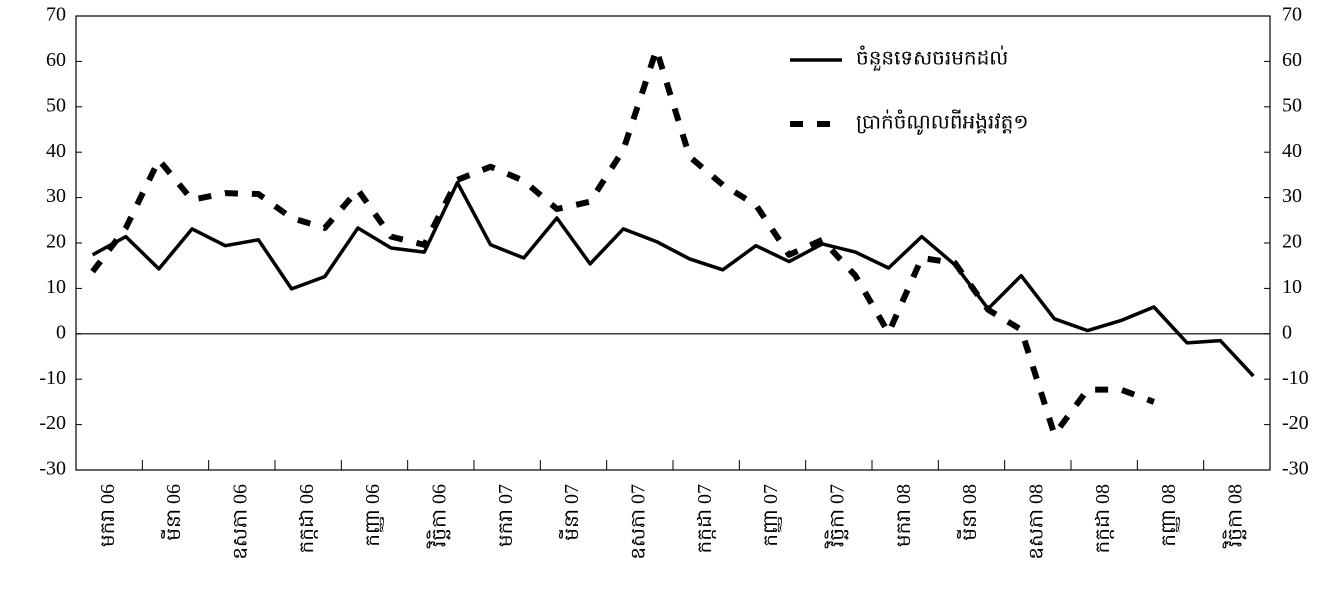  Describe the element at coordinates (56, 15) in the screenshot. I see `y-tick-label: 70` at that location.